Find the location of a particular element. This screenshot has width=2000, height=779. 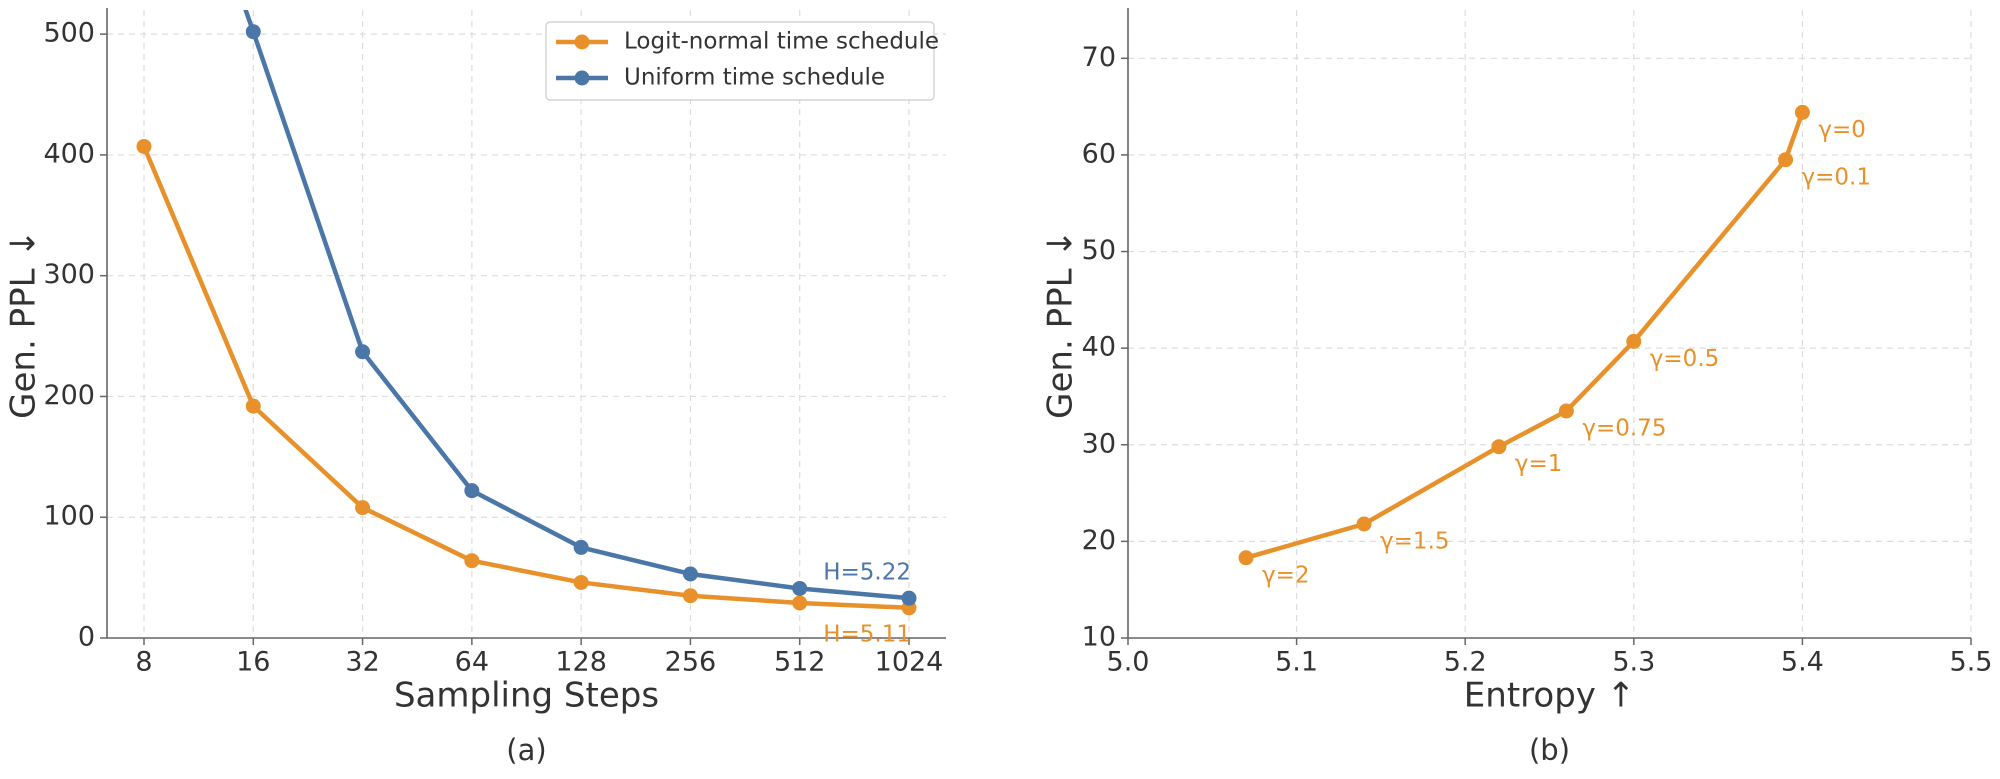

y-tick-label: 0 is located at coordinates (86, 637).